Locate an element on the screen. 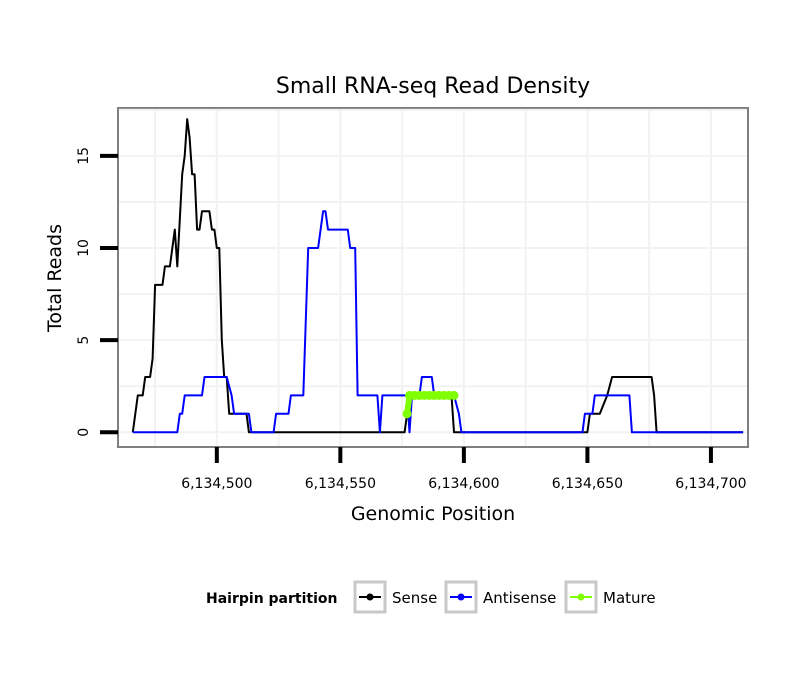 The image size is (810, 690). mature-legend-label: Mature is located at coordinates (629, 598).